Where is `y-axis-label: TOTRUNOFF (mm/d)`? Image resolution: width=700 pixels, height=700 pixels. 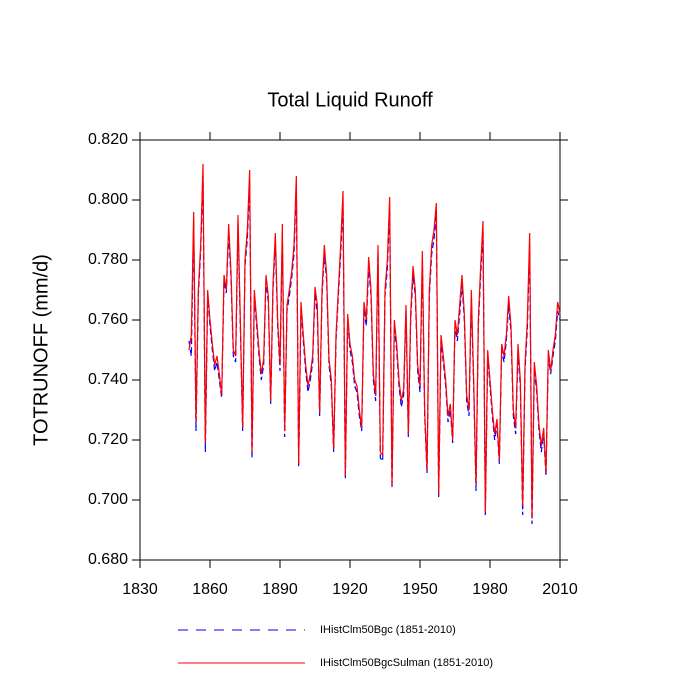 y-axis-label: TOTRUNOFF (mm/d) is located at coordinates (41, 350).